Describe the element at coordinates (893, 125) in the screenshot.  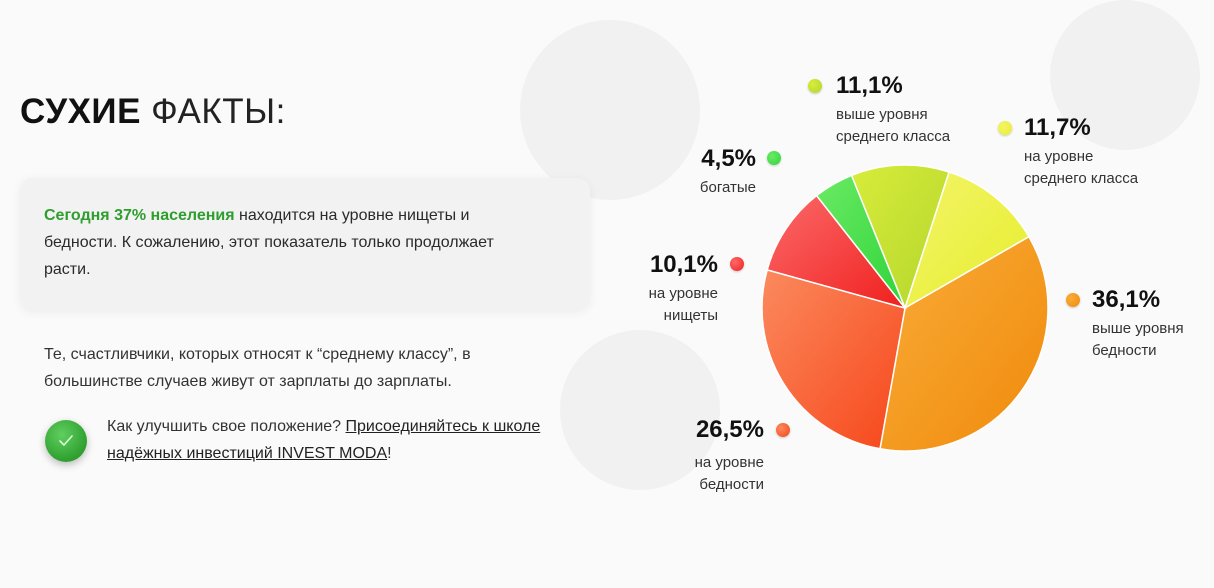
I see `slice-0-desc: выше уровня среднего класса` at that location.